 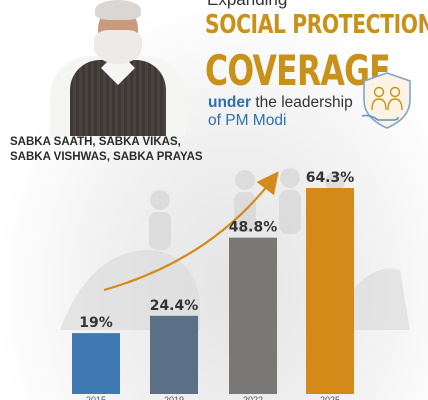 What do you see at coordinates (96, 363) in the screenshot?
I see `bar-2015` at bounding box center [96, 363].